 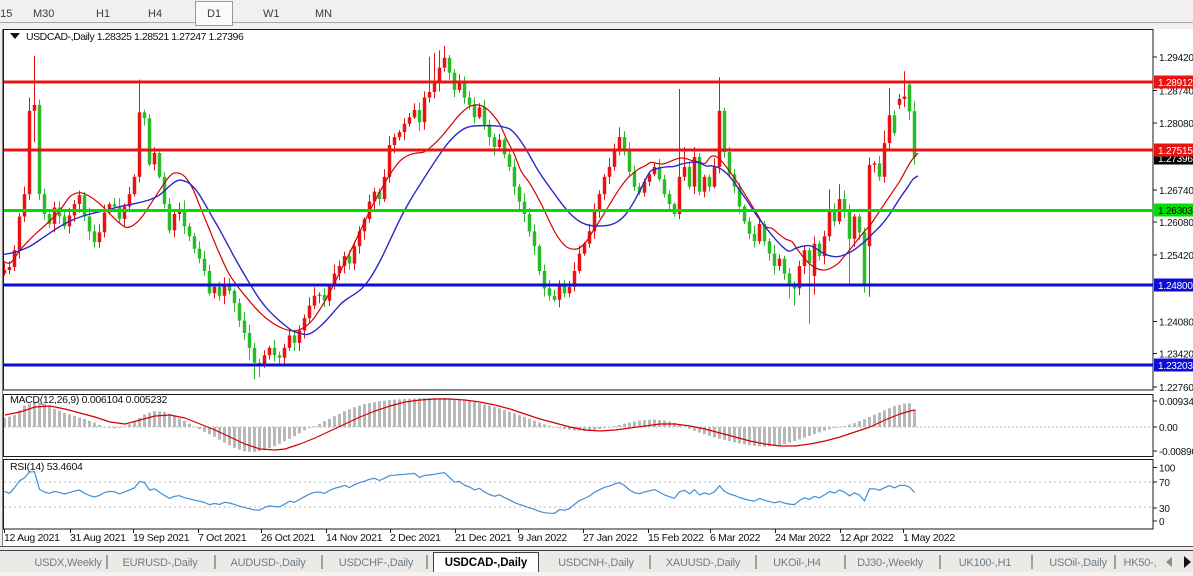 I want to click on svg-text: 14 Nov 2021, so click(x=354, y=538).